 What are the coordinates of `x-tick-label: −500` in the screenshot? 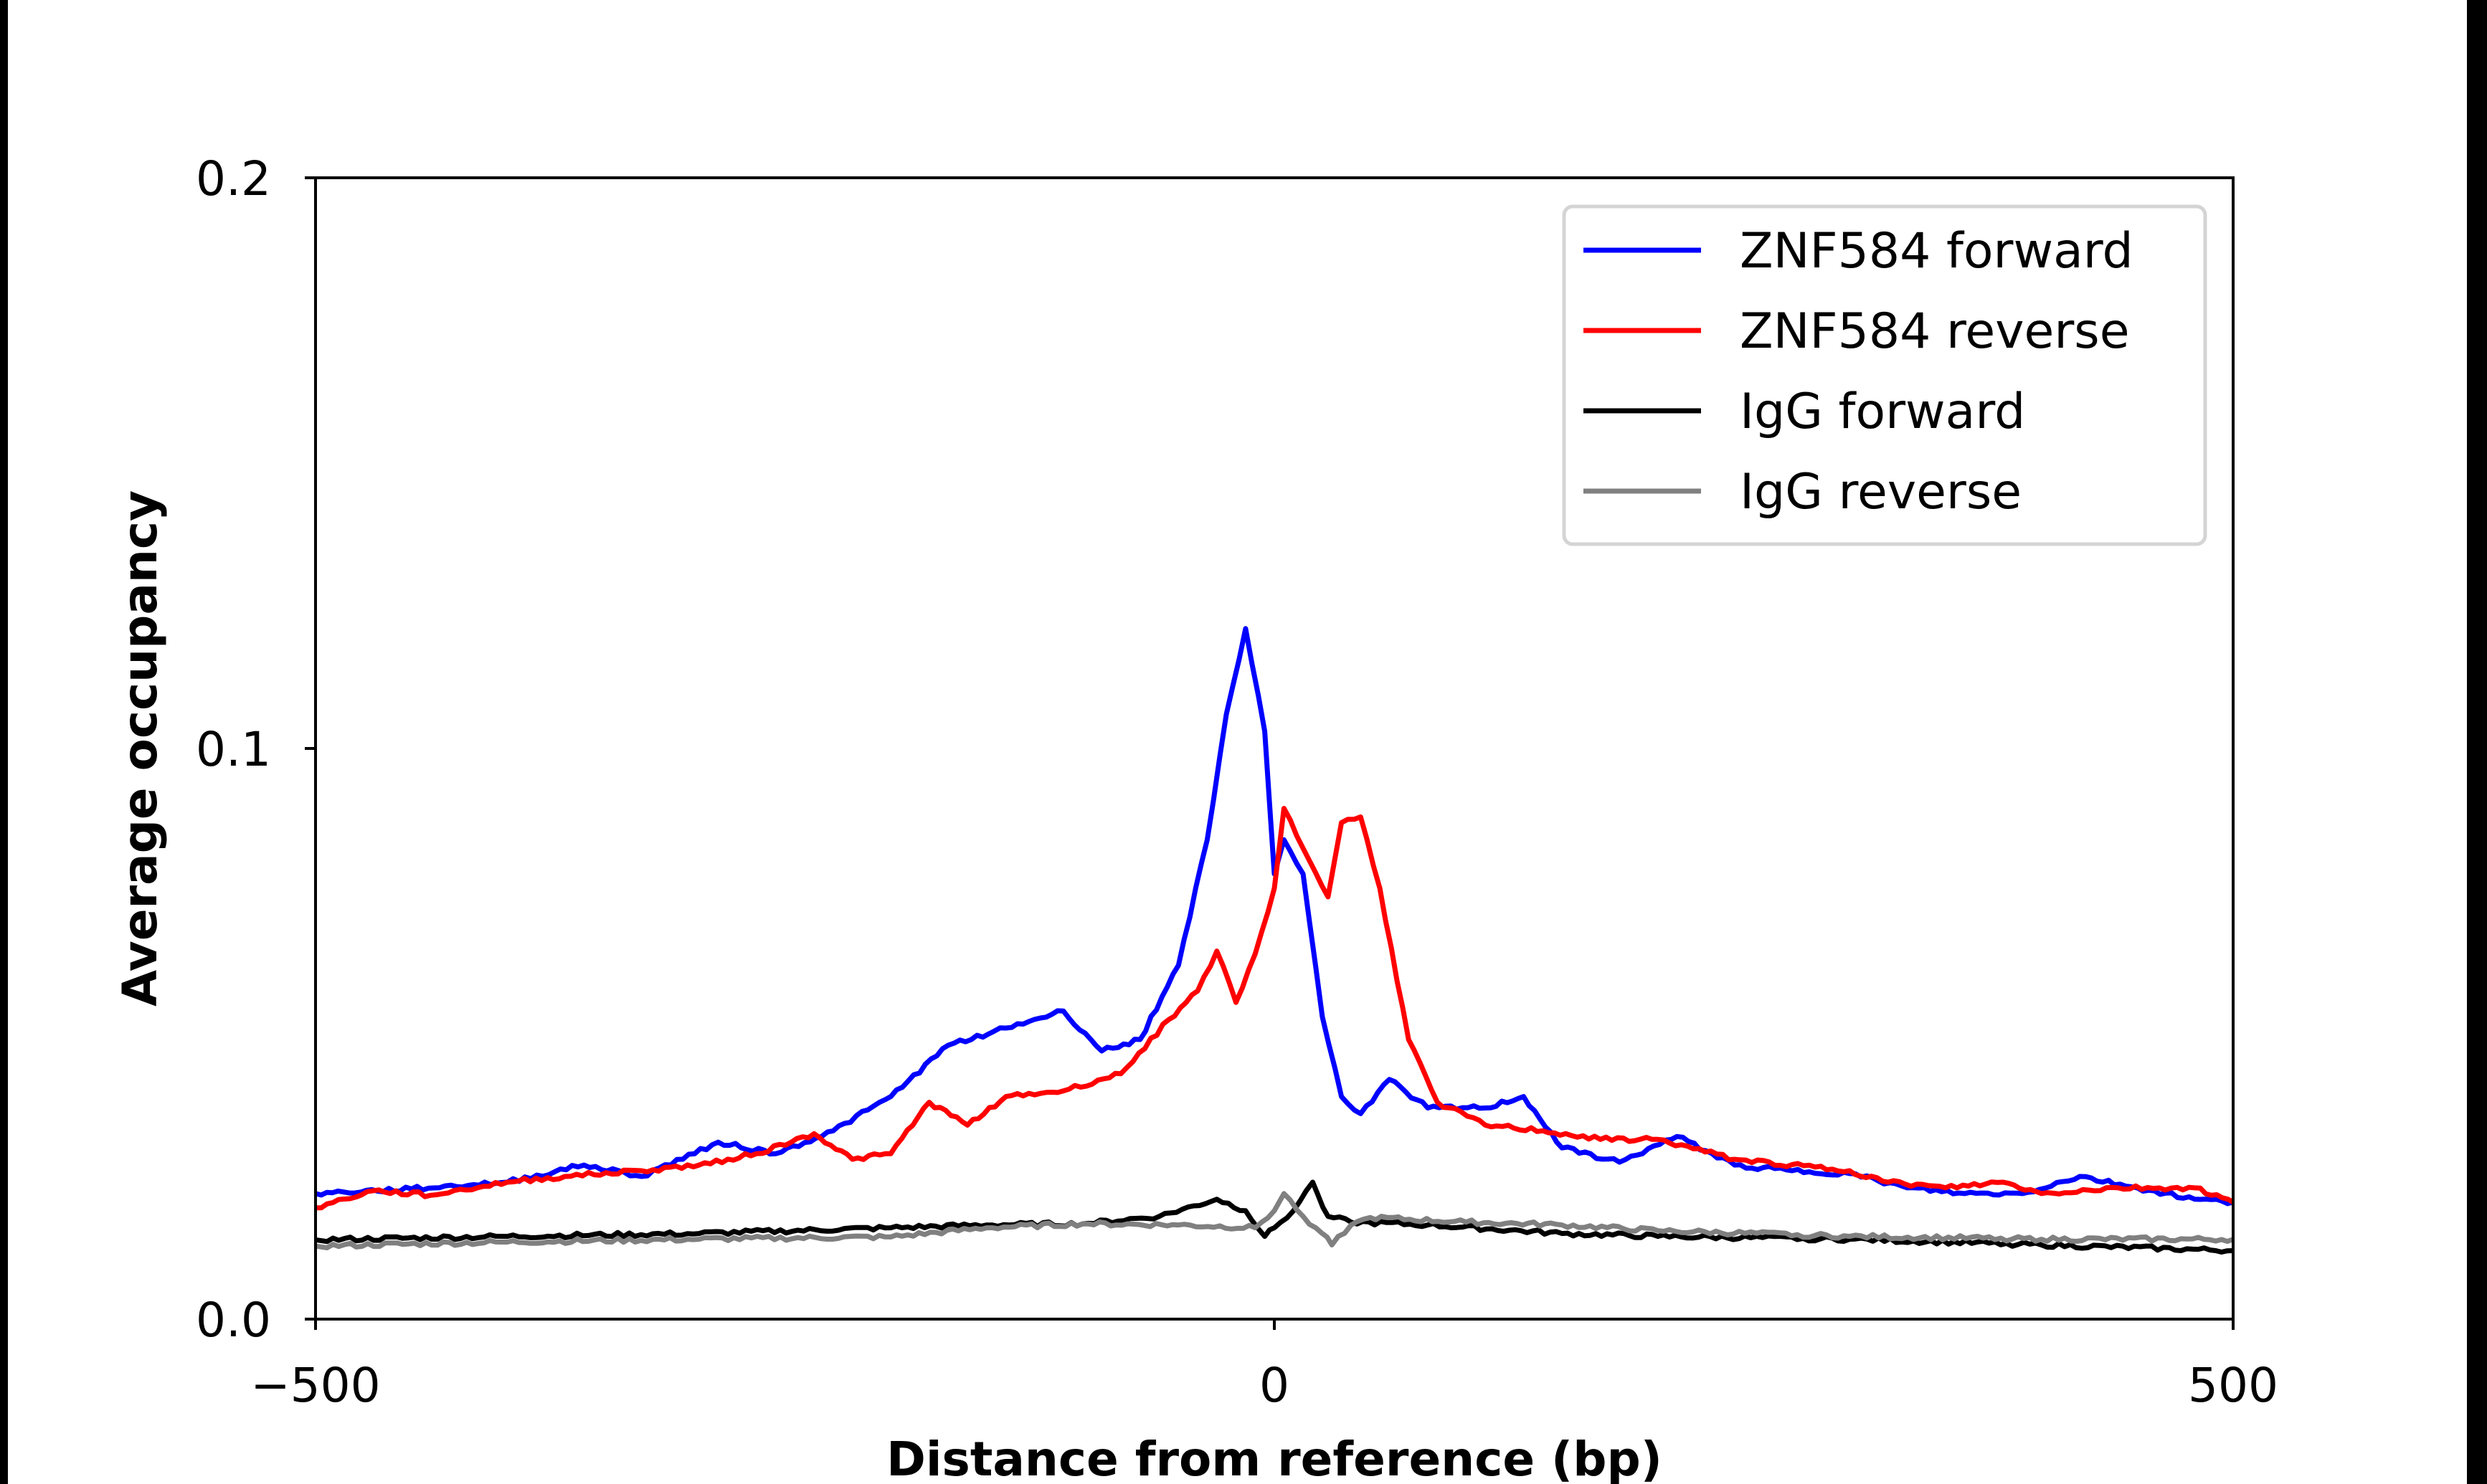 It's located at (315, 1386).